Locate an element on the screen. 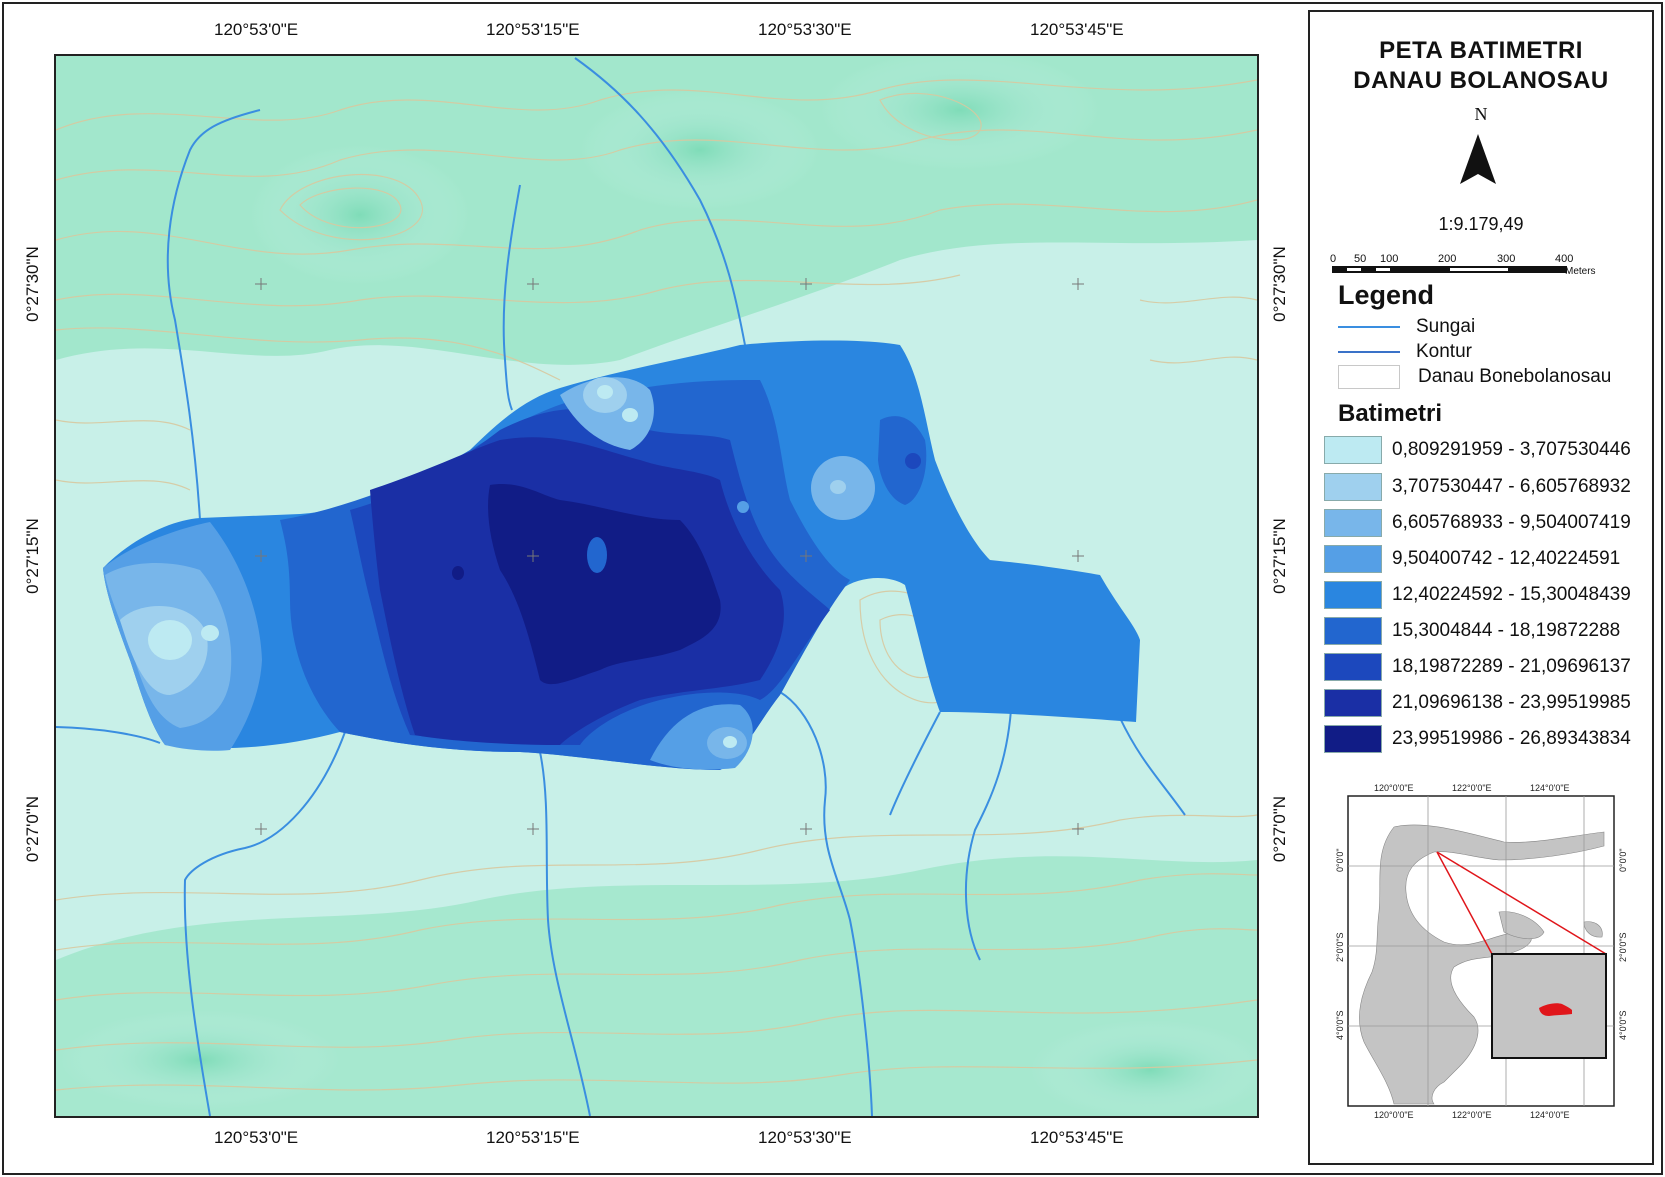 The height and width of the screenshot is (1177, 1665). batimetri-class-5: 12,40224592 - 15,30048439 is located at coordinates (1484, 595).